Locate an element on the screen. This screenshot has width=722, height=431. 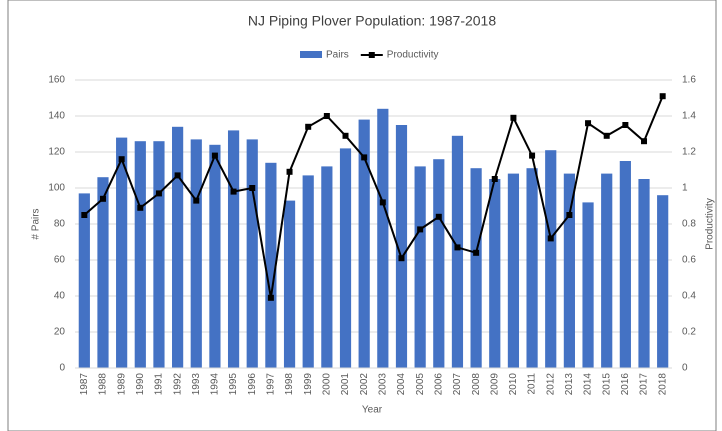
y-tick-label: 120 is located at coordinates (56, 152).